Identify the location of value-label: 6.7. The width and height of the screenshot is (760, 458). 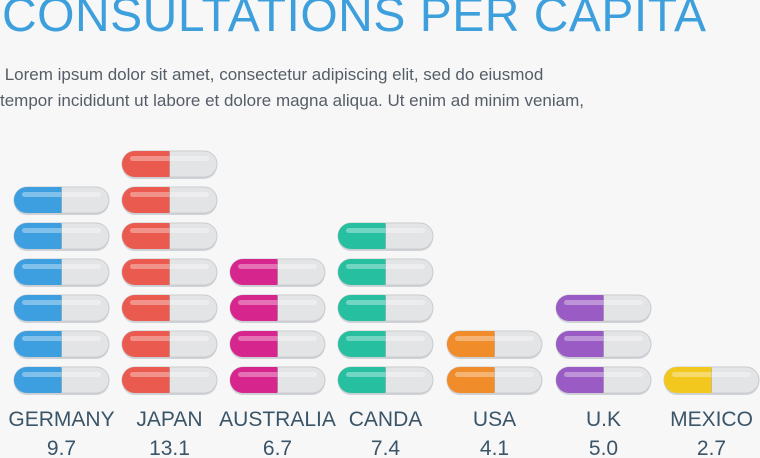
(277, 447).